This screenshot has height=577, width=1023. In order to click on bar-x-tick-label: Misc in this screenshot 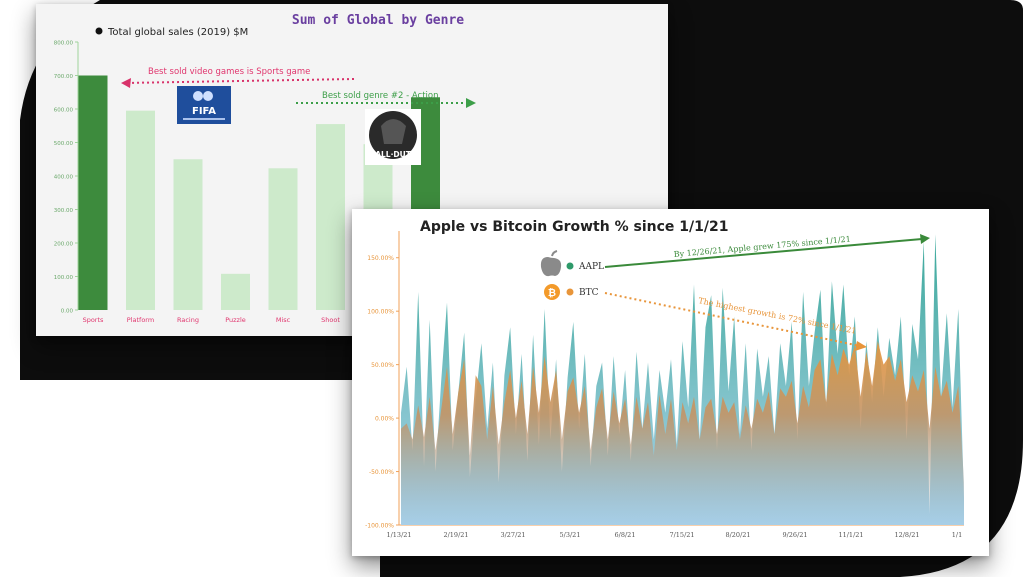, I will do `click(283, 320)`.